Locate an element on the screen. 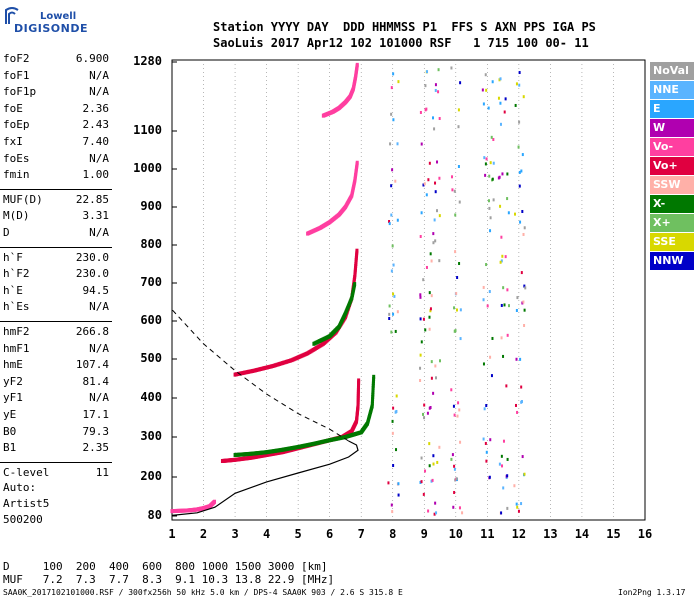  legend-item: NNE is located at coordinates (672, 90).